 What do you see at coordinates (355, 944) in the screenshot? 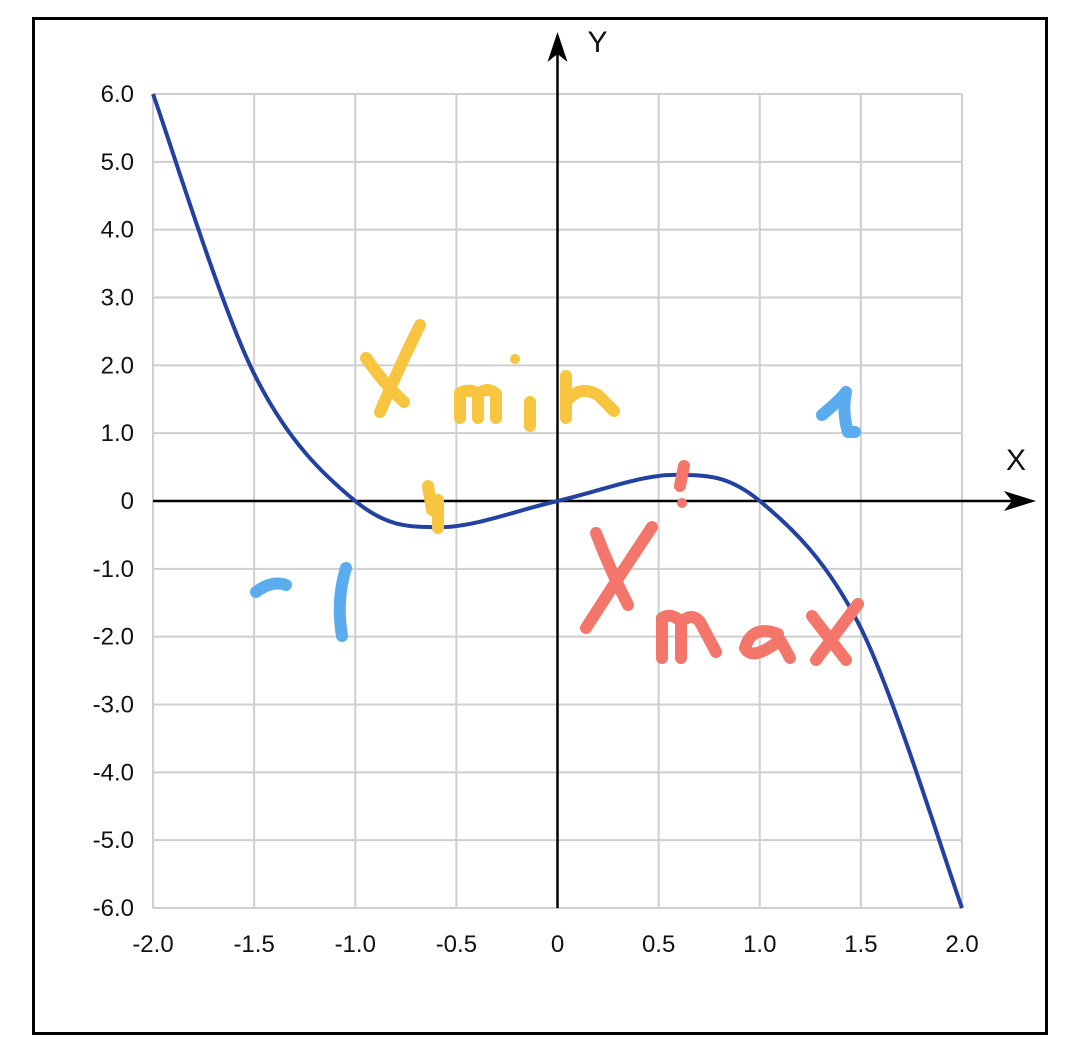
I see `x-tick-label: -1.0` at bounding box center [355, 944].